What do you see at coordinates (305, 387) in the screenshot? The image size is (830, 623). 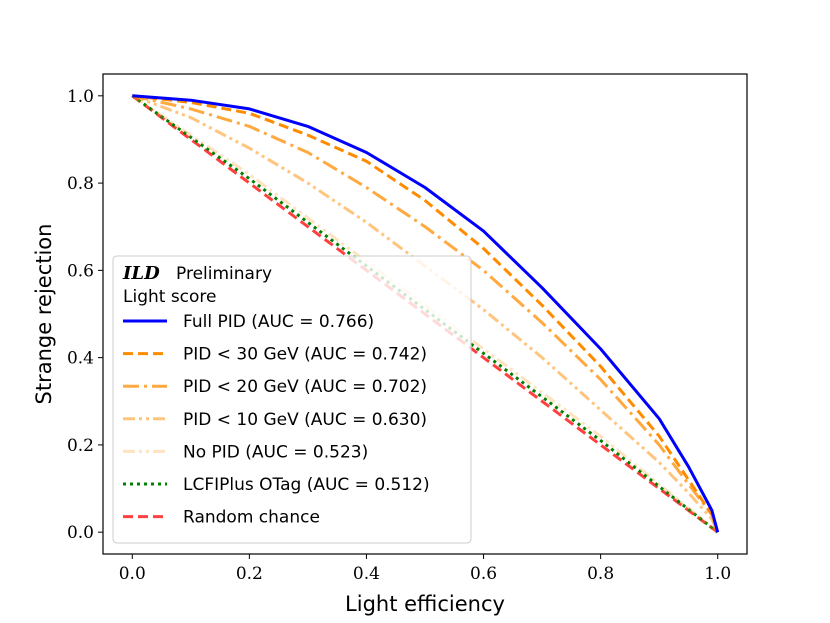 I see `legend-label-2: PID < 20 GeV (AUC = 0.702)` at bounding box center [305, 387].